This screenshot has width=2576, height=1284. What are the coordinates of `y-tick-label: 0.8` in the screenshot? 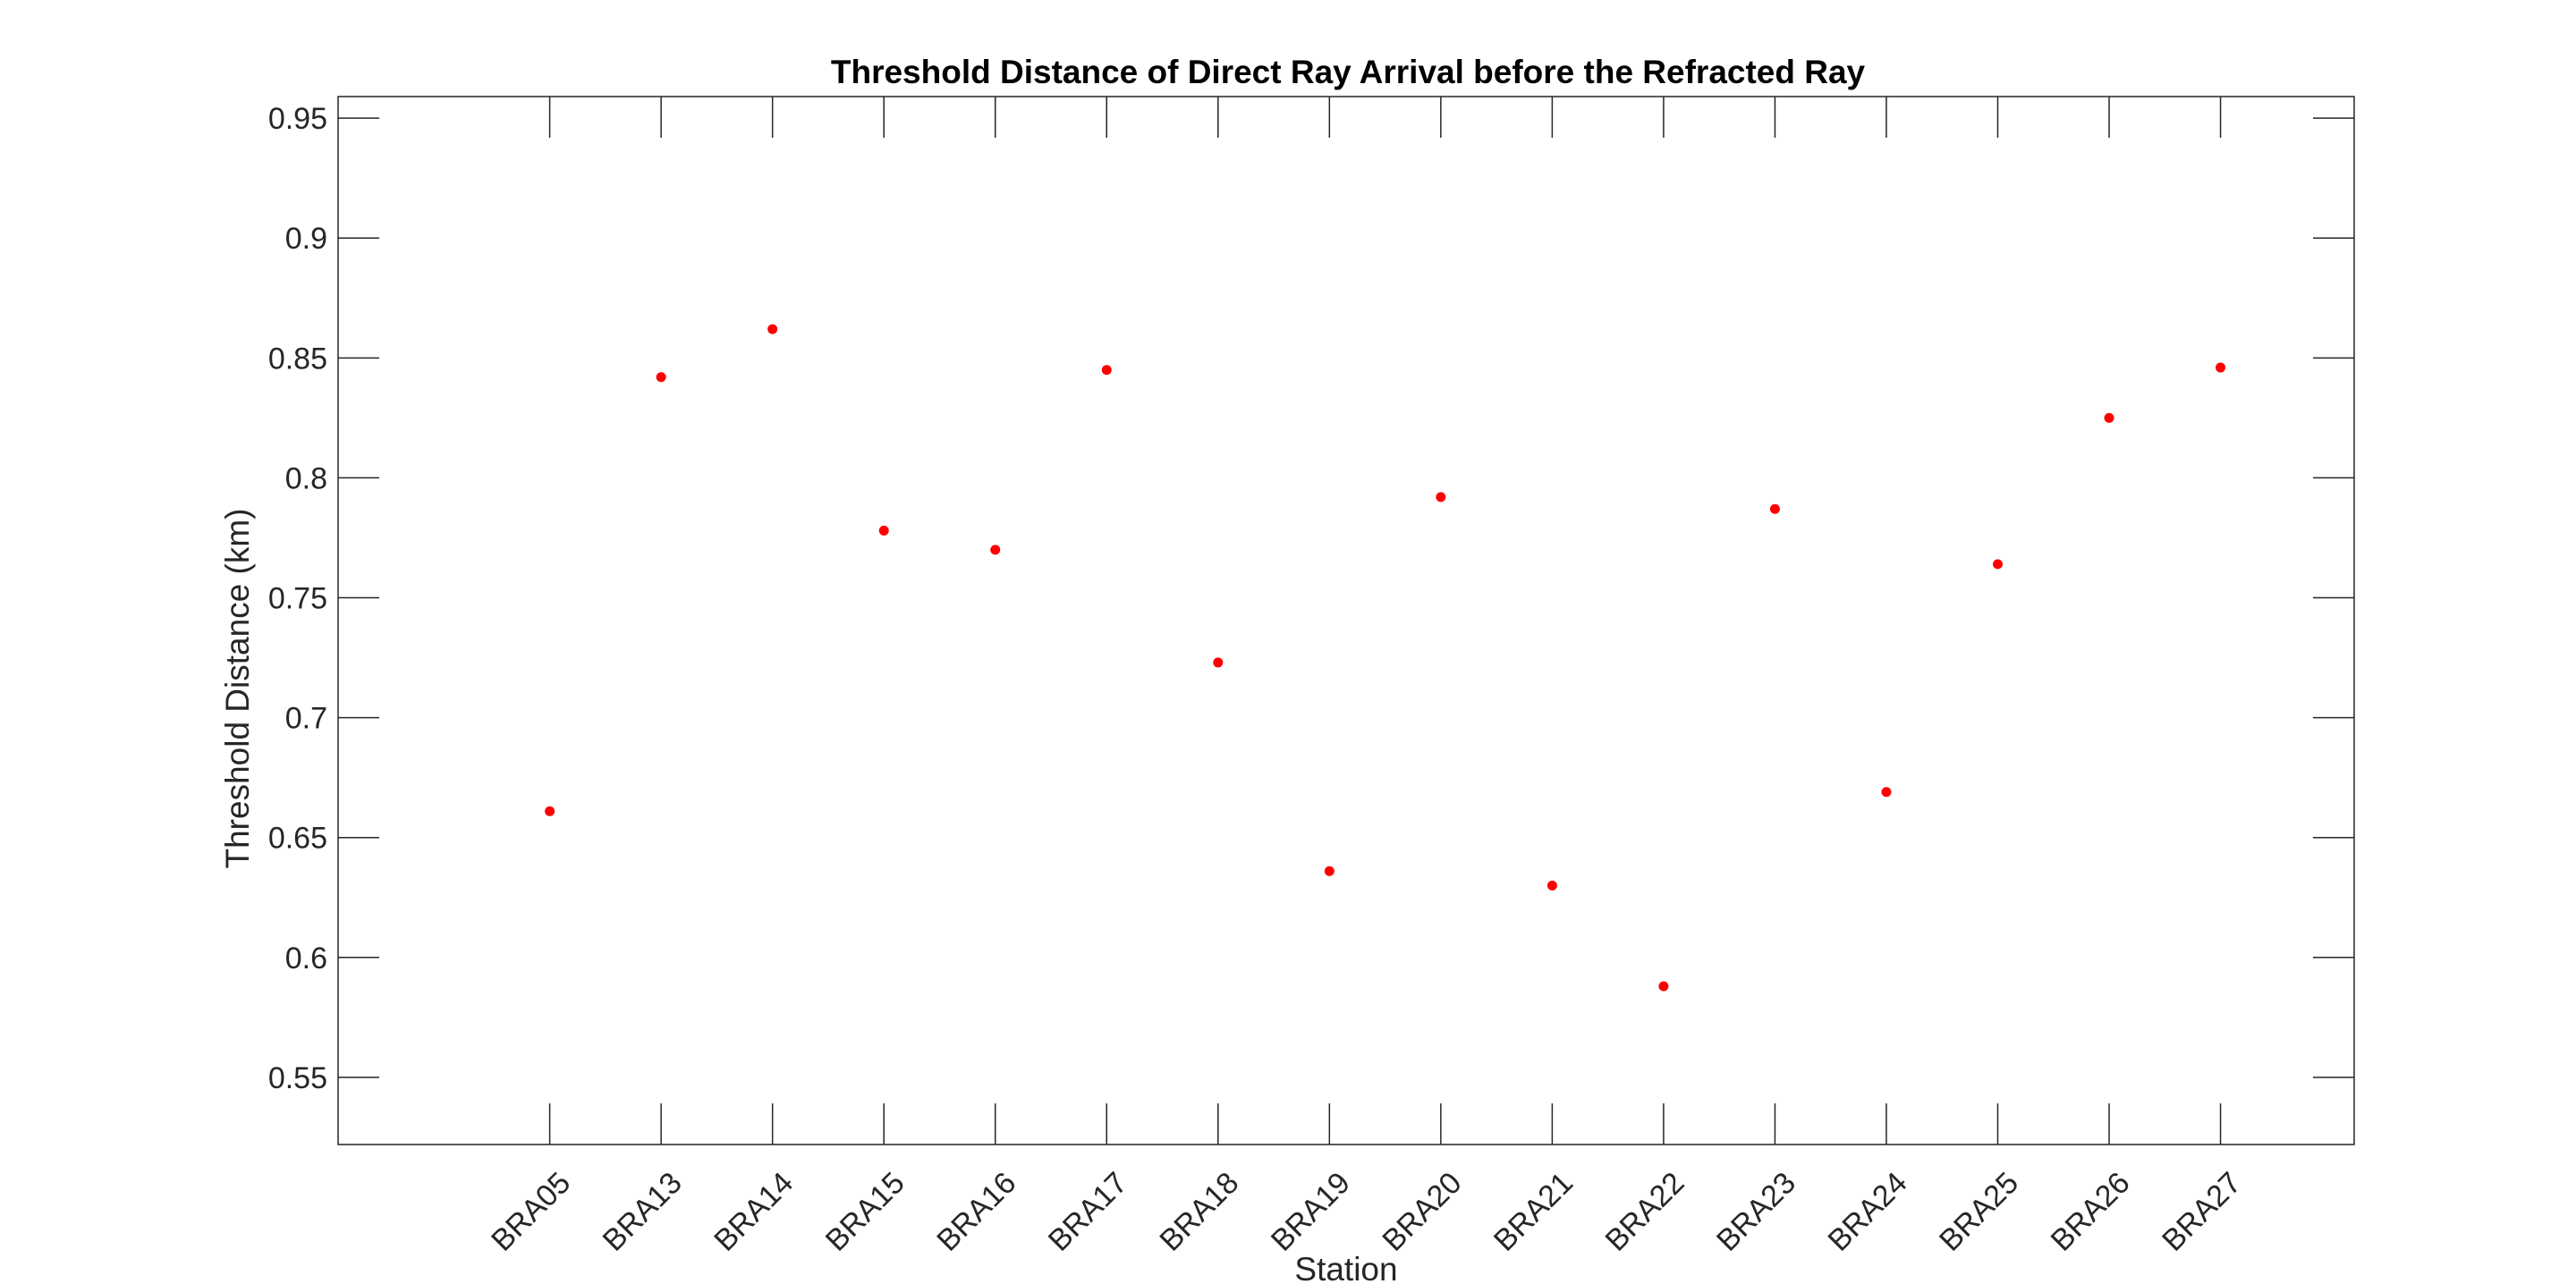 It's located at (306, 478).